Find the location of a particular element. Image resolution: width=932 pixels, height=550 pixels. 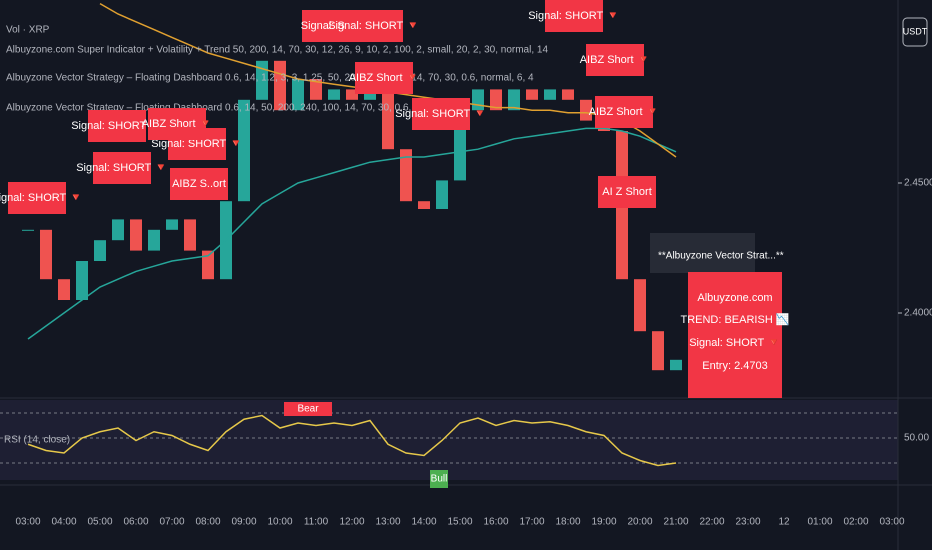

currency-button is located at coordinates (915, 32).